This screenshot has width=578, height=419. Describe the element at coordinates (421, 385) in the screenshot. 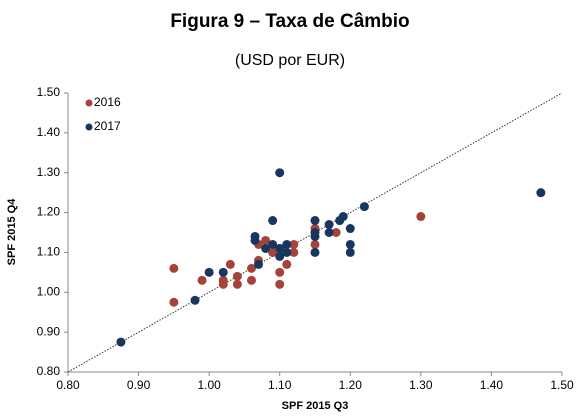

I see `x-tick-label: 1.30` at that location.